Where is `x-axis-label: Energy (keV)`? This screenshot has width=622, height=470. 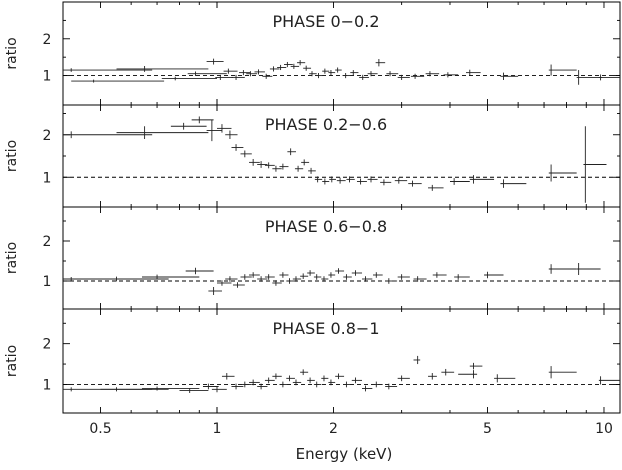 x-axis-label: Energy (keV) is located at coordinates (344, 454).